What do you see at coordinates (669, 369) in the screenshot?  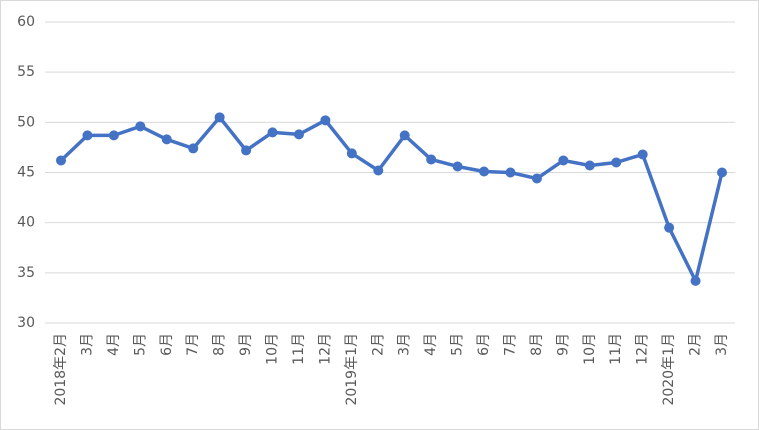 I see `x-tick-label: 2020年1月` at bounding box center [669, 369].